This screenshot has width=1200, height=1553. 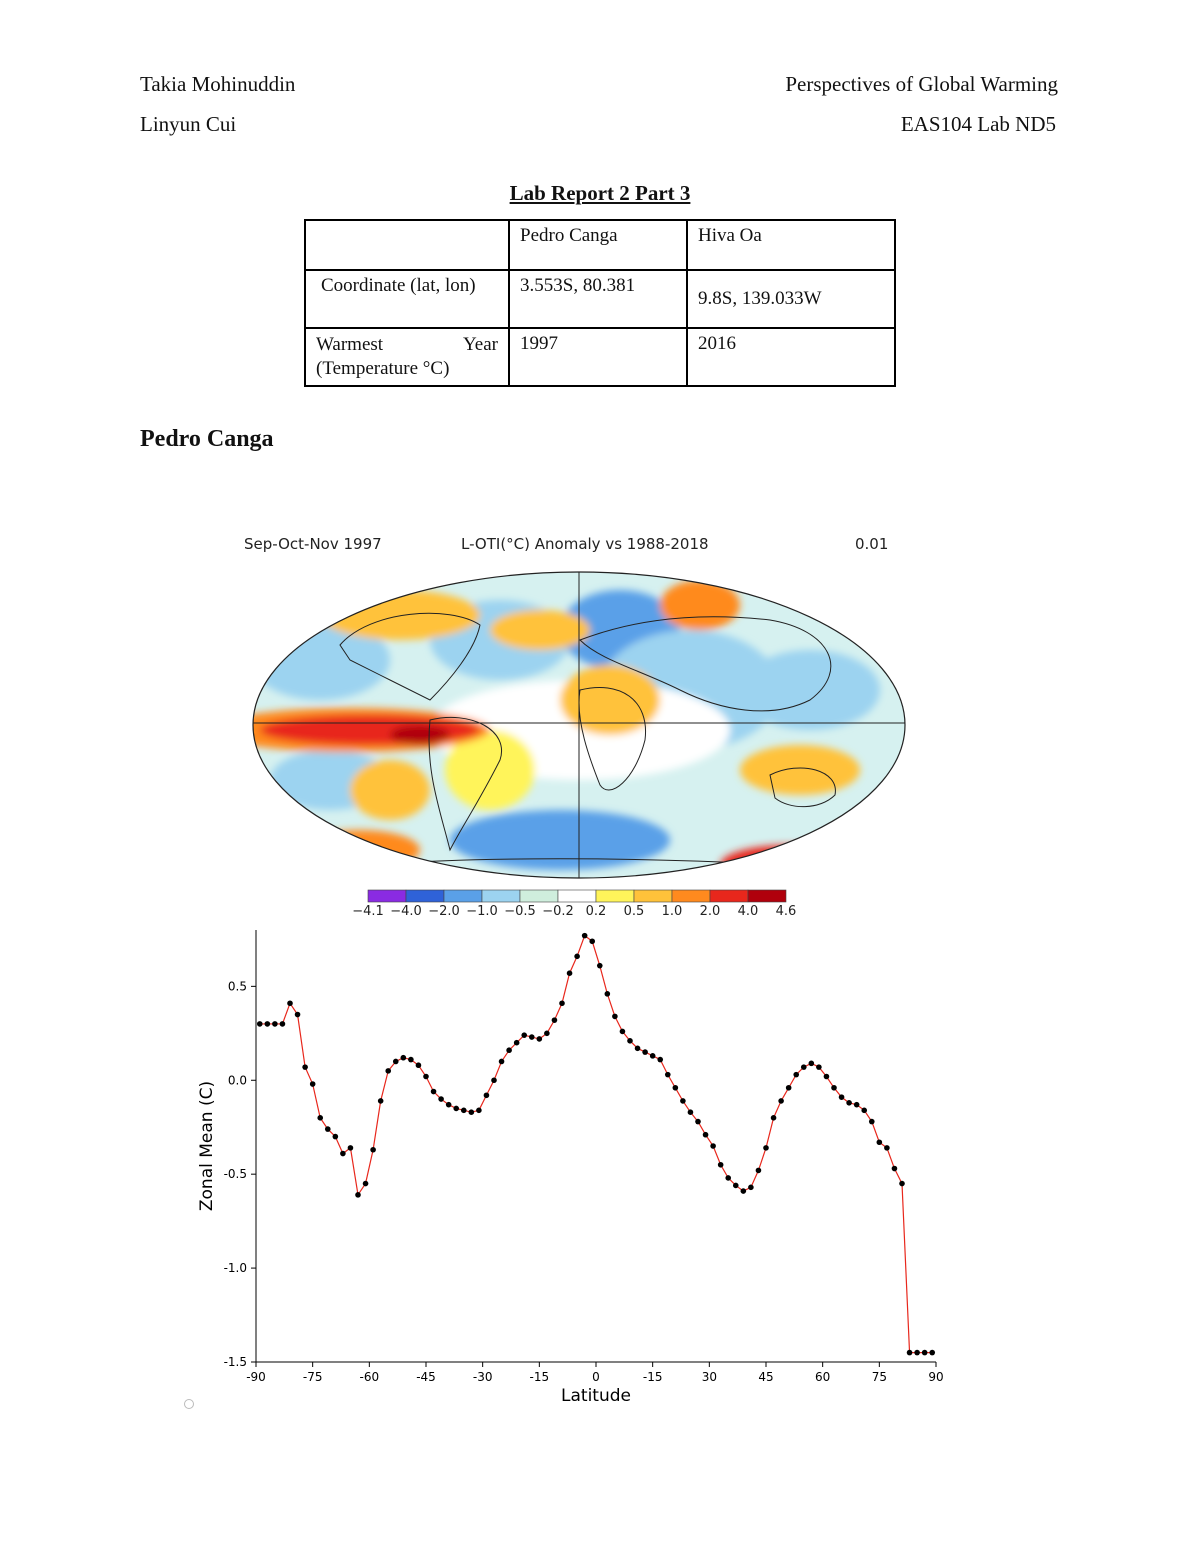 What do you see at coordinates (237, 986) in the screenshot?
I see `y-tick-label: 0.5` at bounding box center [237, 986].